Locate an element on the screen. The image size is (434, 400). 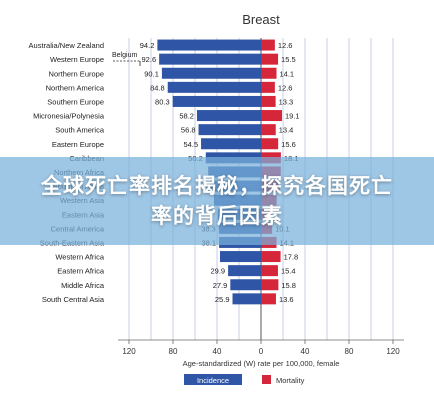
incidence-value-label: 84.8 is located at coordinates (157, 87).